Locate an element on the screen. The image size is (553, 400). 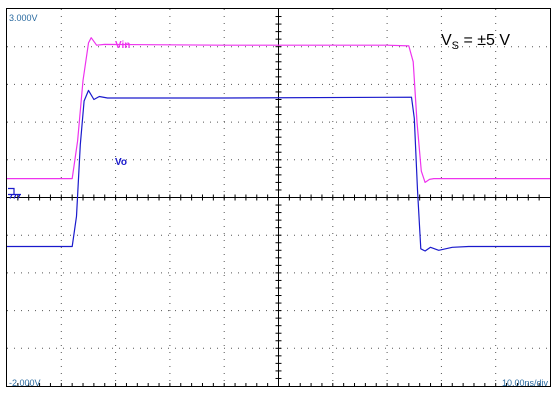
supply-voltage-subscript: S is located at coordinates (455, 46).